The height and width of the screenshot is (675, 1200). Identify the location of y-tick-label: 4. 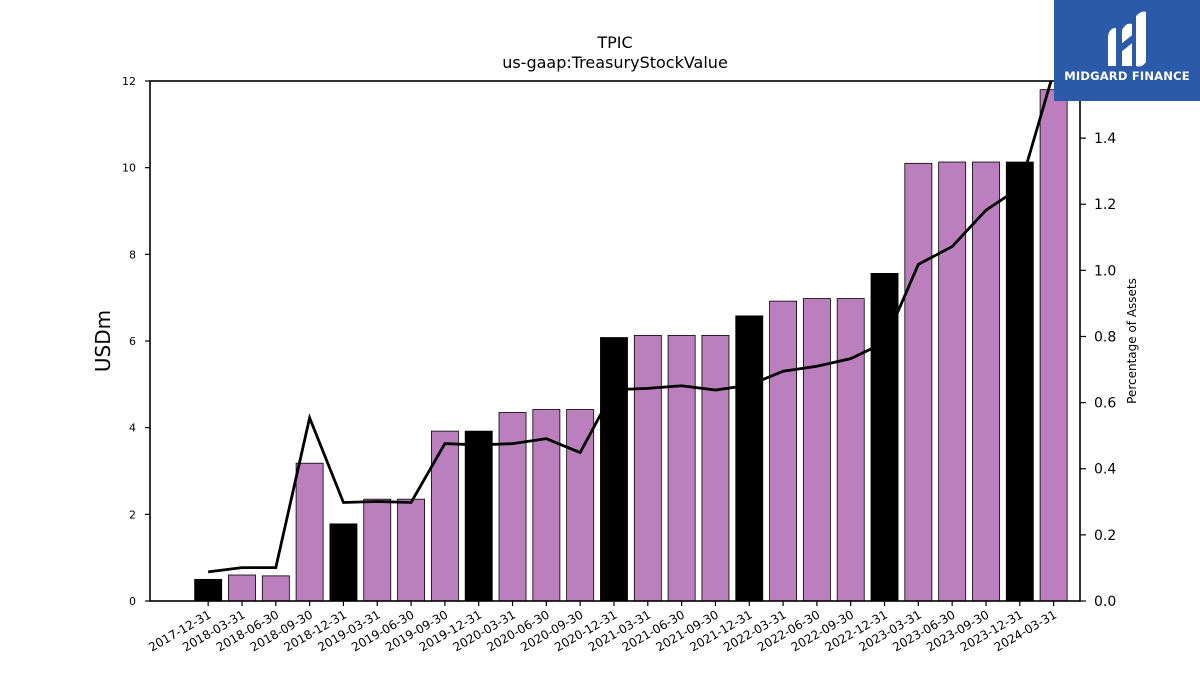
(132, 428).